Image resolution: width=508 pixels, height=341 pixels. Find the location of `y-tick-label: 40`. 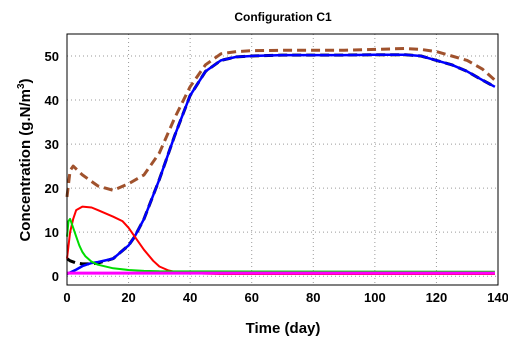

y-tick-label: 40 is located at coordinates (52, 100).